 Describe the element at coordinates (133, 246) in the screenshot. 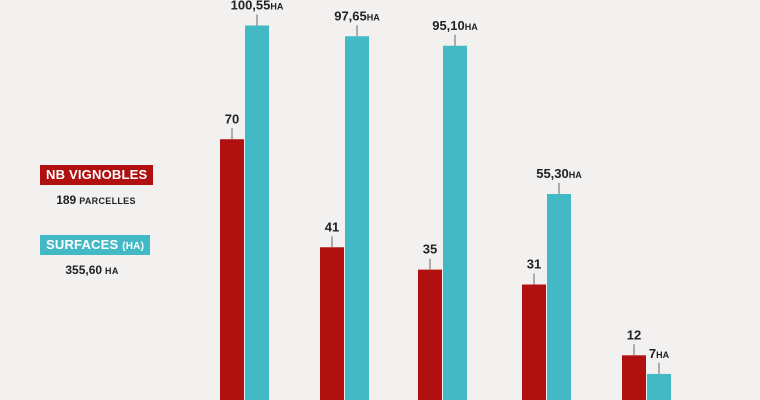

I see `legend-area-unit: (HA)` at that location.